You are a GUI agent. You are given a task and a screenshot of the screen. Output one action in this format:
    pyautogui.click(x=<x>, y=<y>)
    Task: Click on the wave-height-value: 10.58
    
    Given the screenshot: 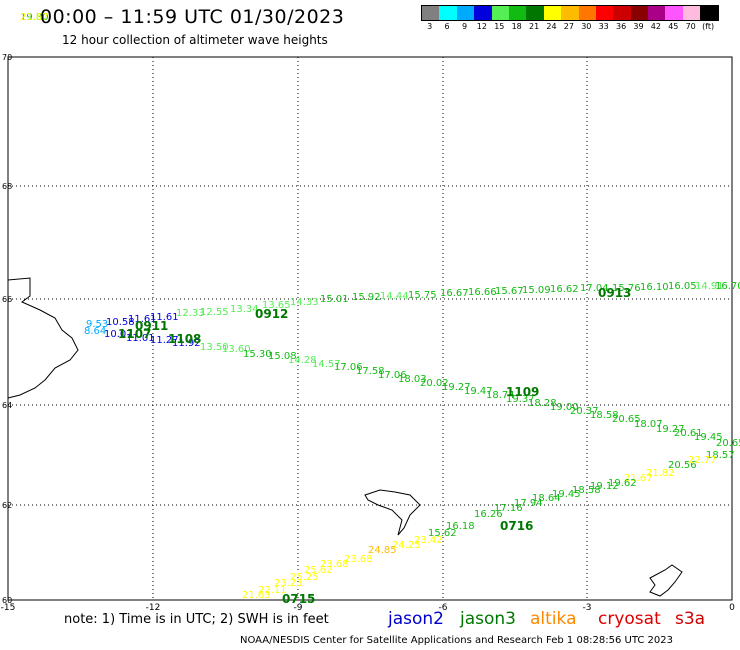 What is the action you would take?
    pyautogui.click(x=120, y=322)
    